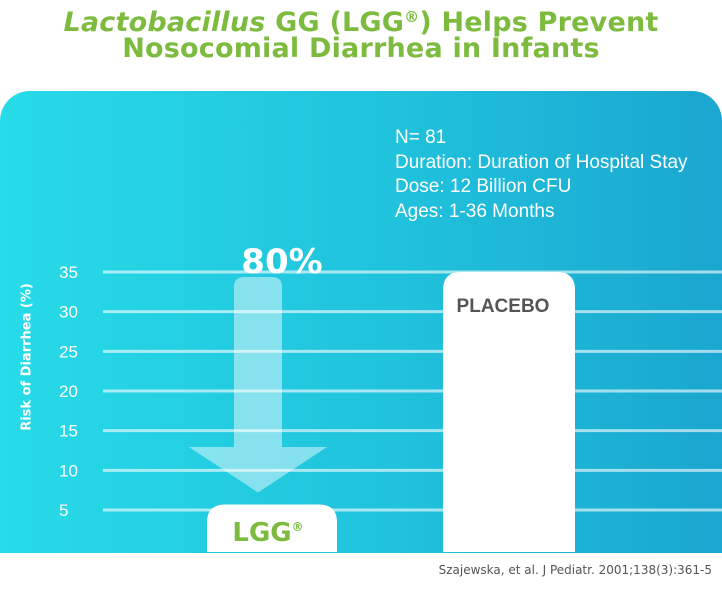 This screenshot has width=722, height=589. What do you see at coordinates (267, 533) in the screenshot?
I see `category-label-lgg: LGG®` at bounding box center [267, 533].